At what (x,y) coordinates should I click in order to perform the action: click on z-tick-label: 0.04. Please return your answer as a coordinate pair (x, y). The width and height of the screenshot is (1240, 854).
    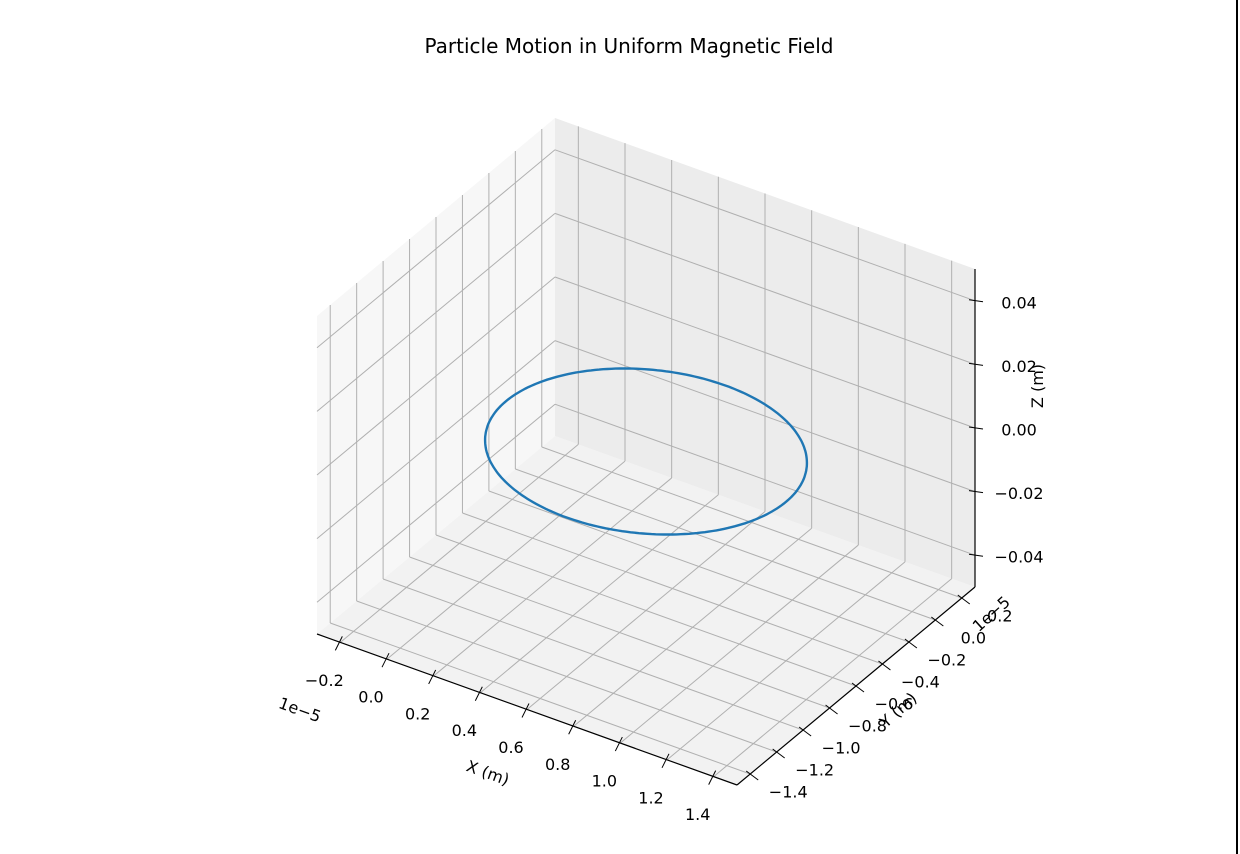
    Looking at the image, I should click on (1019, 302).